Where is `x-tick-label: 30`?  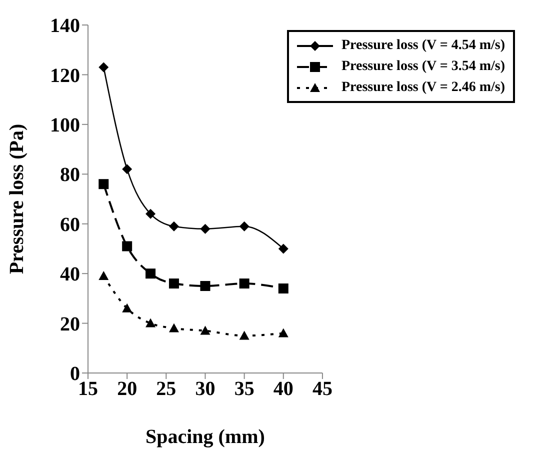 x-tick-label: 30 is located at coordinates (205, 389).